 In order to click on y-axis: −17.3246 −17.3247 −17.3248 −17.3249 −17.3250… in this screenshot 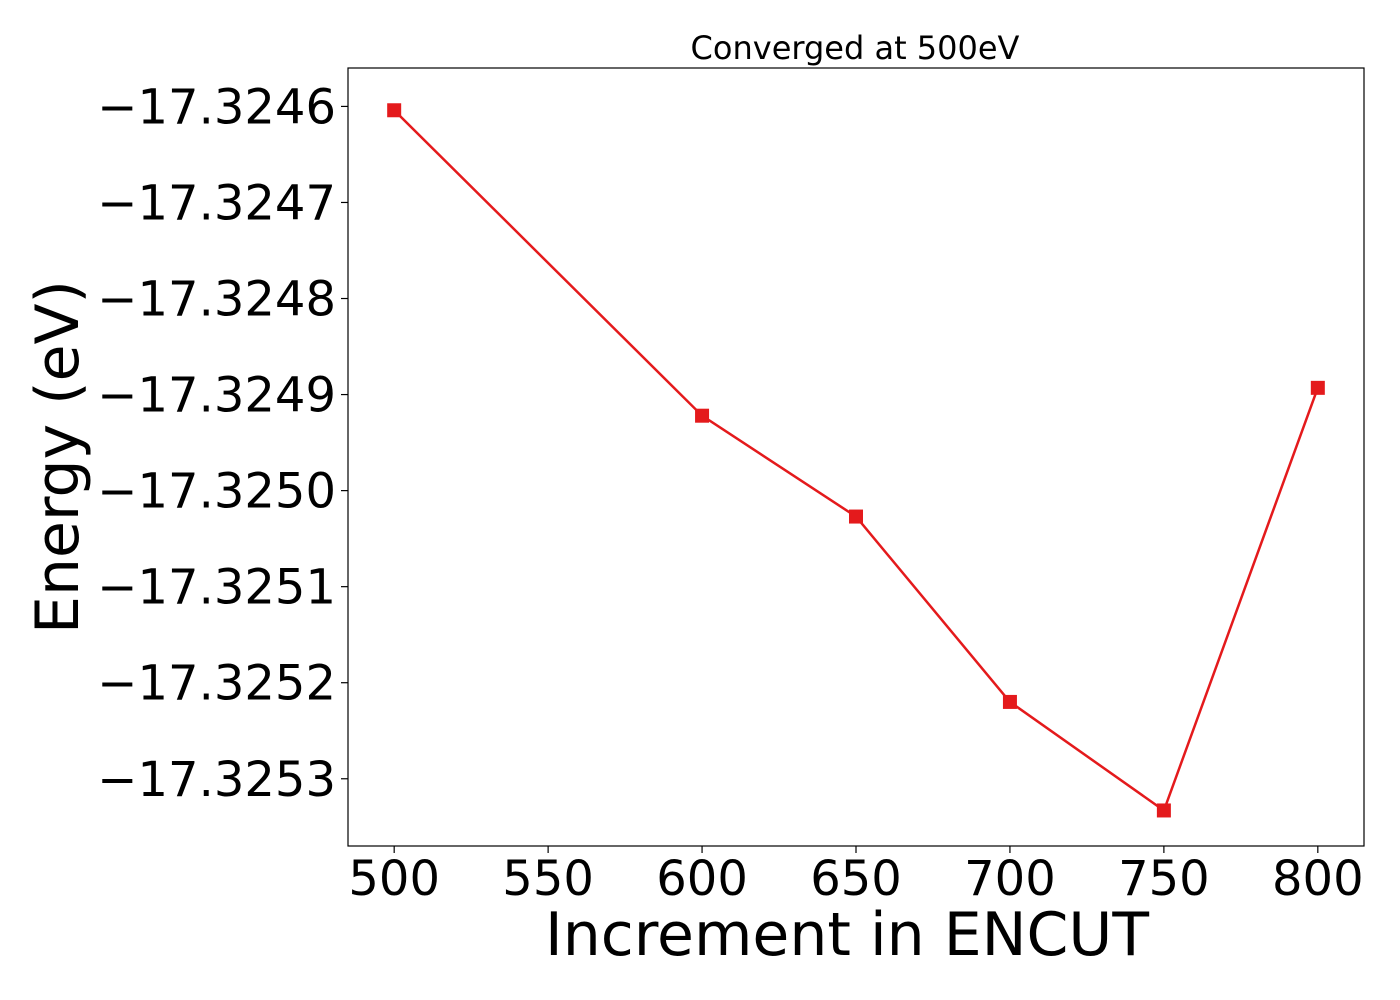, I will do `click(222, 443)`.